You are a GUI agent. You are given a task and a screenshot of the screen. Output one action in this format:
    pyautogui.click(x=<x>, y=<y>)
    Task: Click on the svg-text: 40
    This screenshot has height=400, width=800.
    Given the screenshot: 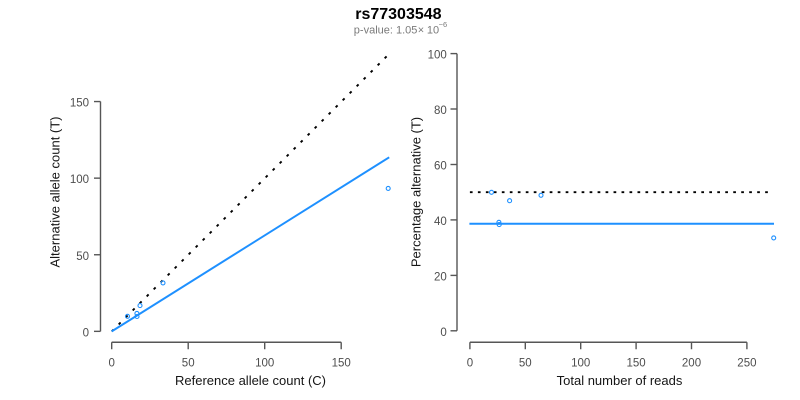 What is the action you would take?
    pyautogui.click(x=440, y=222)
    